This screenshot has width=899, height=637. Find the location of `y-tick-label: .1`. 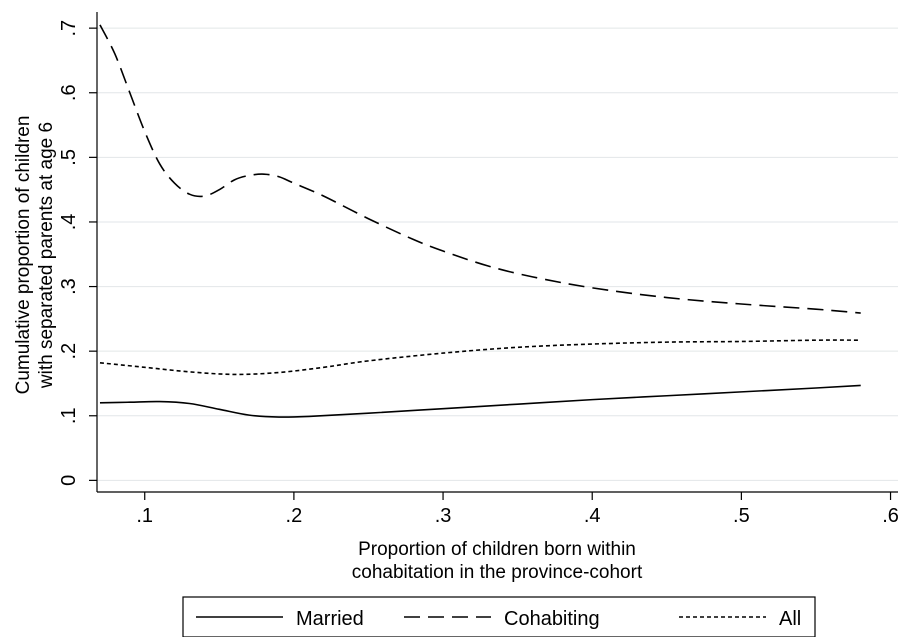

y-tick-label: .1 is located at coordinates (69, 415).